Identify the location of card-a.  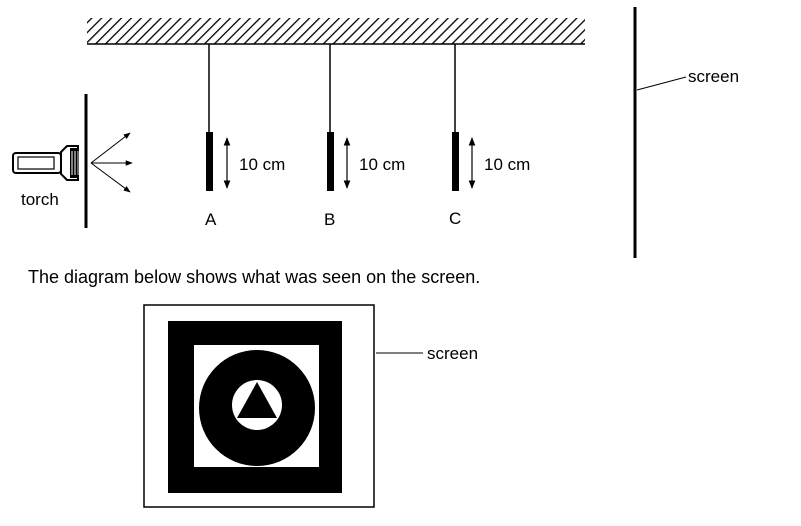
(209, 161).